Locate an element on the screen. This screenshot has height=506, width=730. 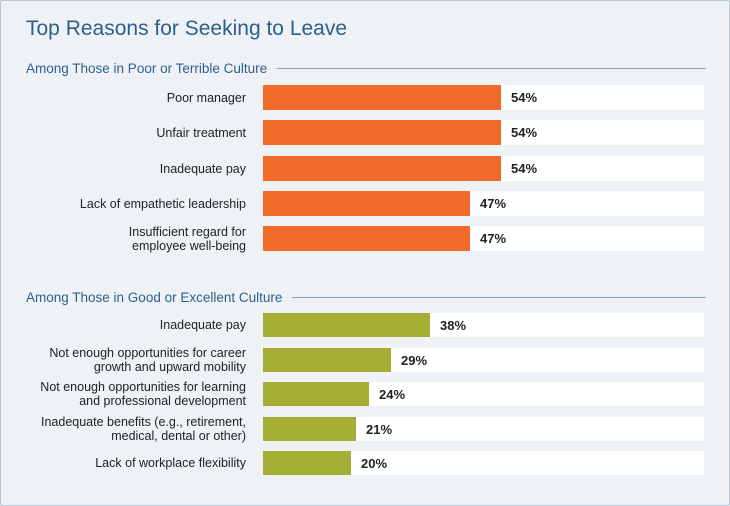
bar-row-poor-2: Unfair treatment 54% is located at coordinates (365, 132).